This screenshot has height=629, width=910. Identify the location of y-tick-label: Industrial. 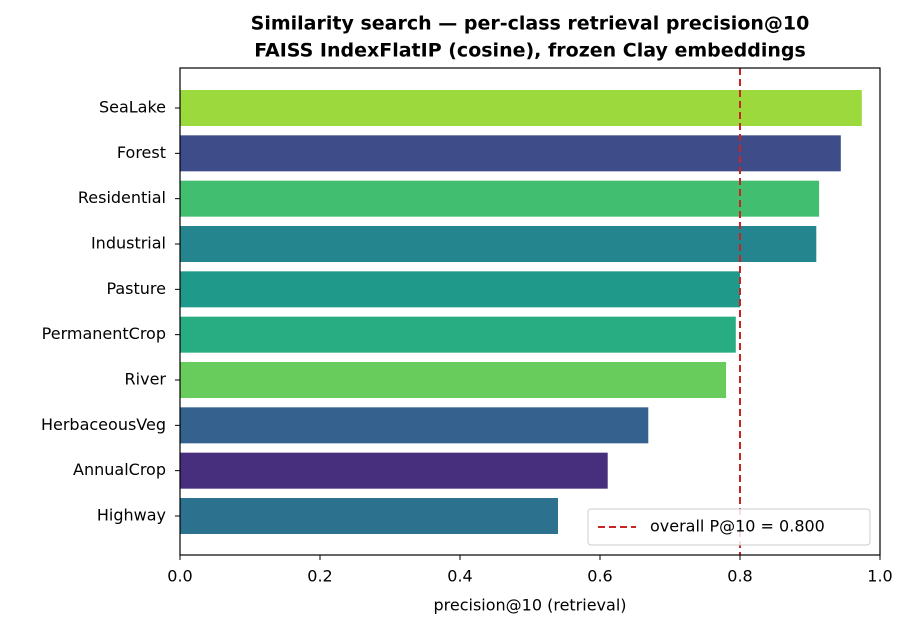
(128, 243).